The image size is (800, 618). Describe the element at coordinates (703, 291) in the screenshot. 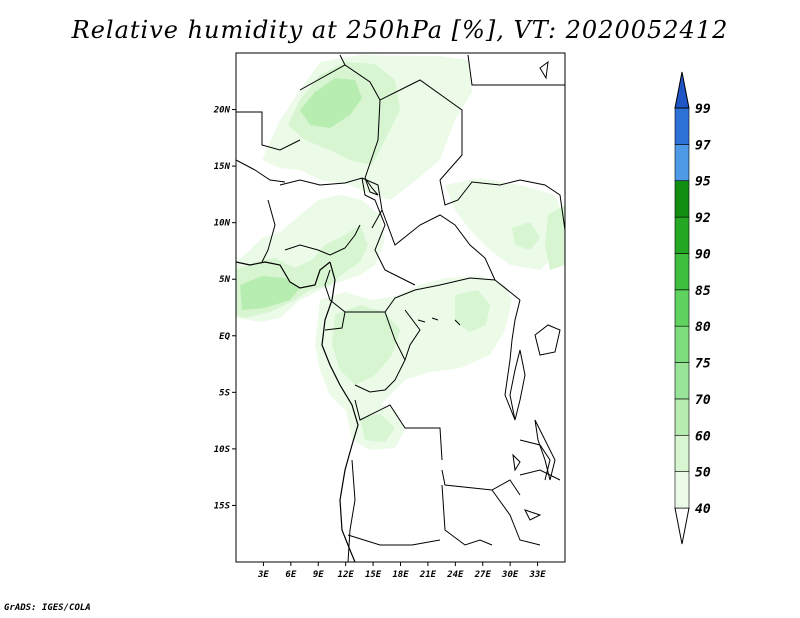

I see `colorbar-label: 85` at that location.